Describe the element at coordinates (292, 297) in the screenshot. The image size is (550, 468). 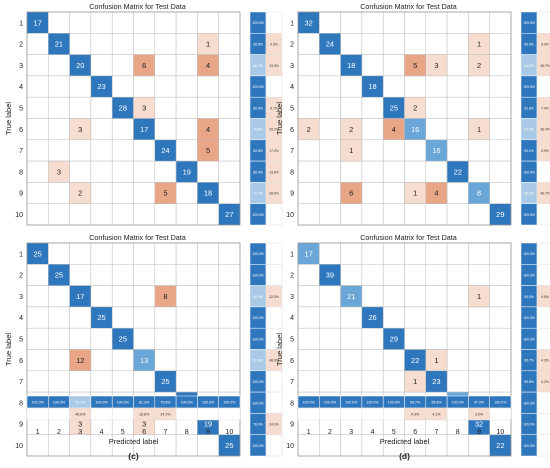
I see `y-tick-label: 3` at that location.